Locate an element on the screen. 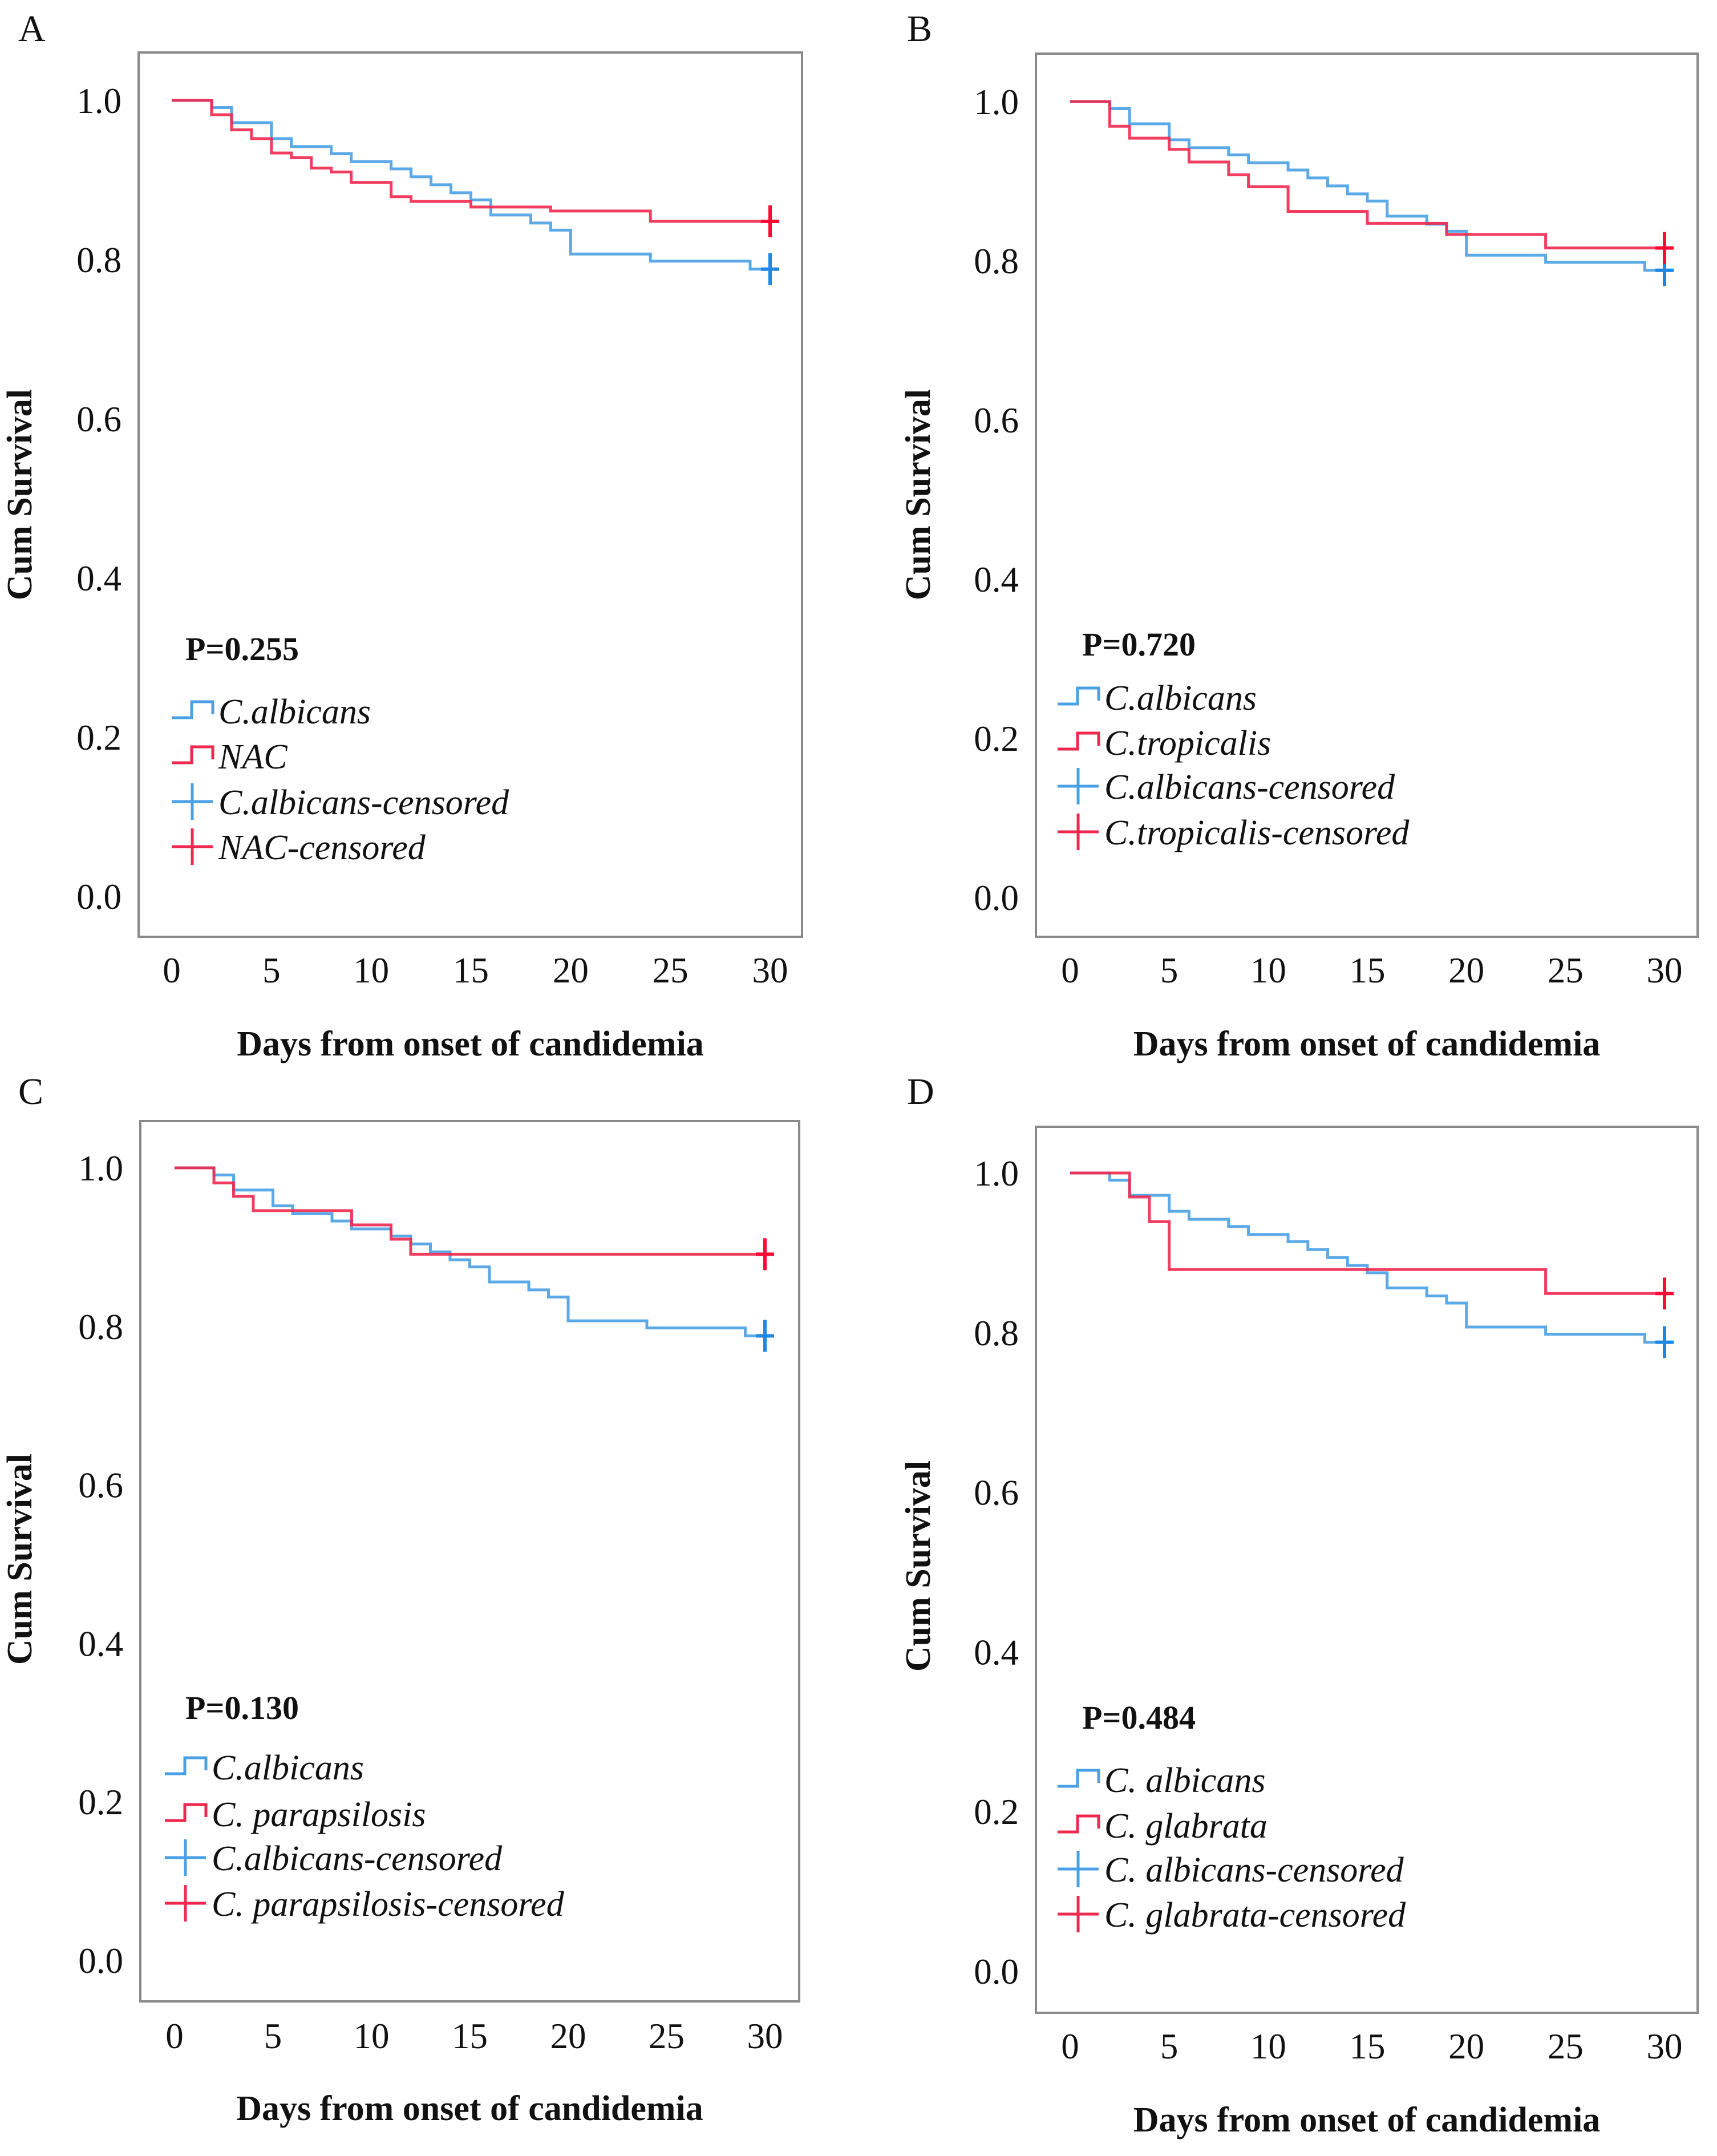  y-tick-label: 0.0 is located at coordinates (99, 897).